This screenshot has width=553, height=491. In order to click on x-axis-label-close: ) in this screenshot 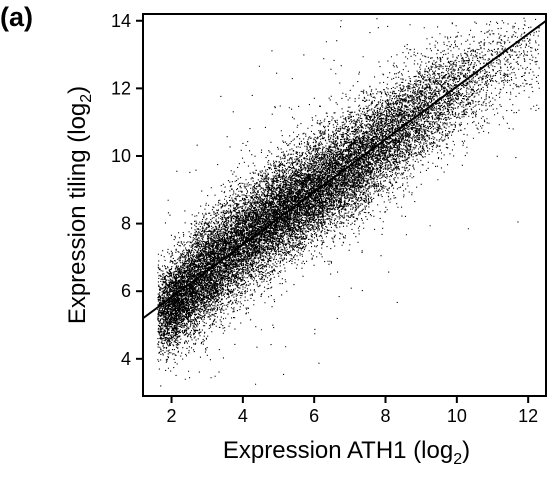, I will do `click(466, 450)`.